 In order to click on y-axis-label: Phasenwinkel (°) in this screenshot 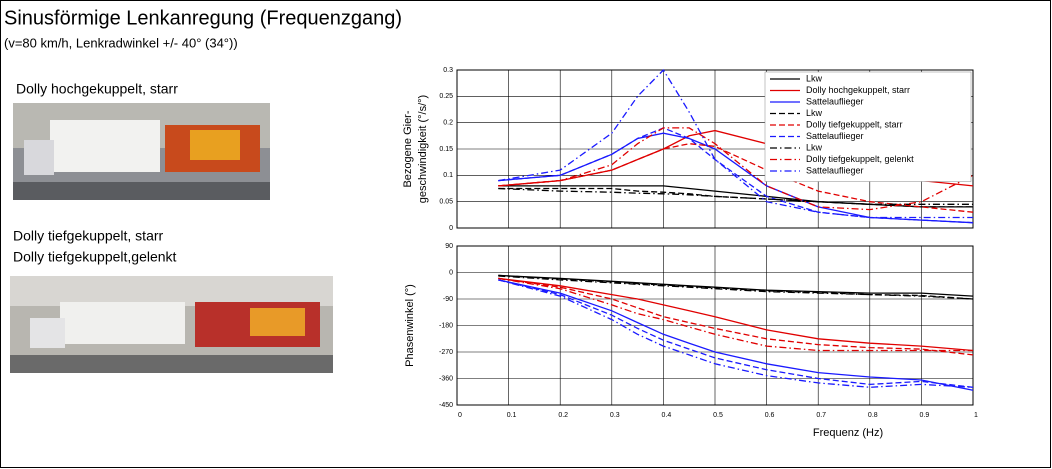, I will do `click(410, 325)`.